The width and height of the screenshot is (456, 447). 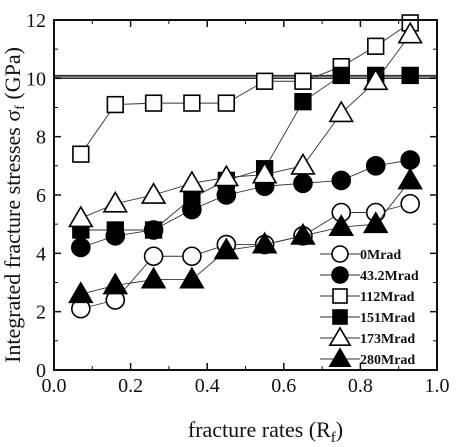 What do you see at coordinates (387, 318) in the screenshot?
I see `legend-label: 151Mrad` at bounding box center [387, 318].